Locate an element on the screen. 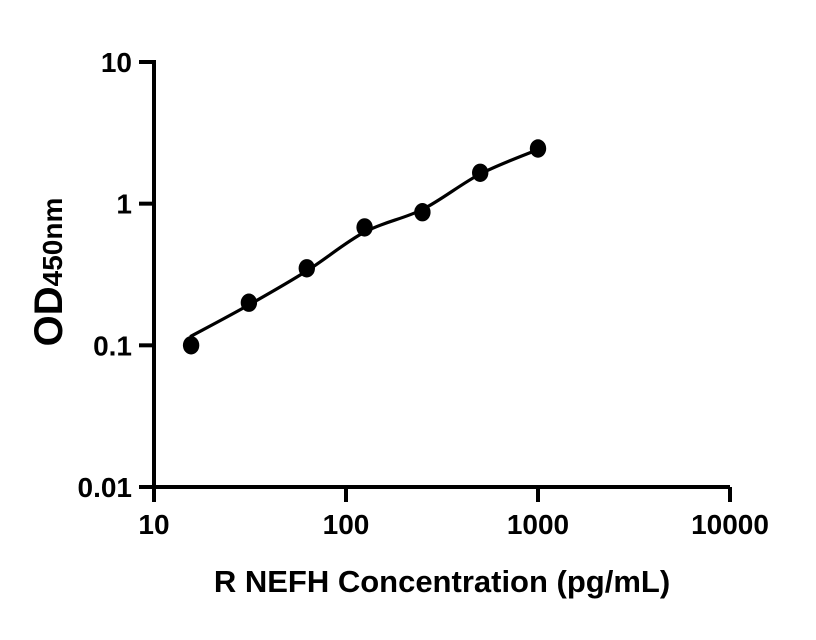 The height and width of the screenshot is (640, 816). y-tick-label: 0.01 is located at coordinates (105, 487).